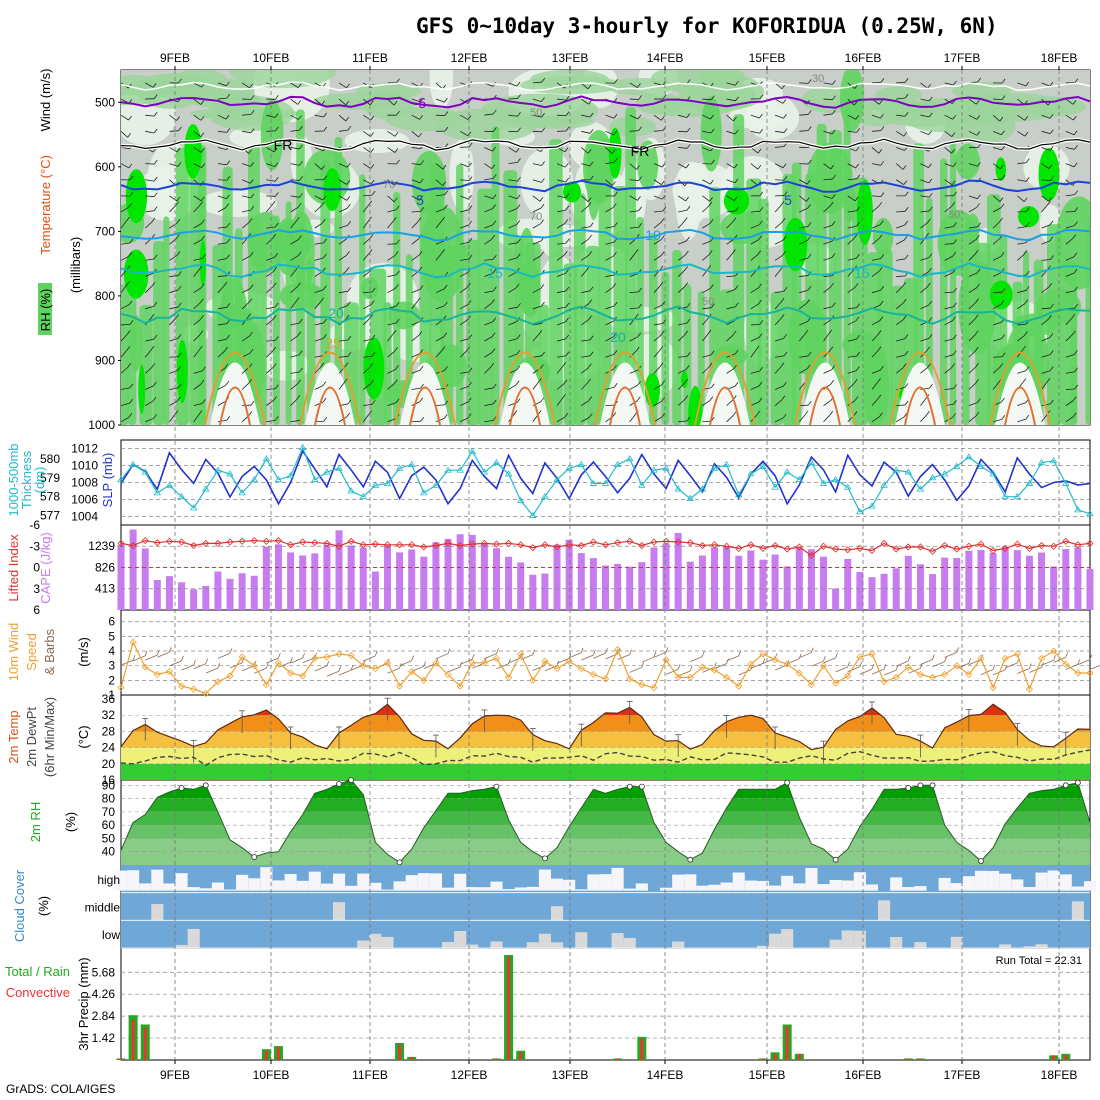 The height and width of the screenshot is (1100, 1100). What do you see at coordinates (105, 589) in the screenshot?
I see `cape-tick-label: 413` at bounding box center [105, 589].